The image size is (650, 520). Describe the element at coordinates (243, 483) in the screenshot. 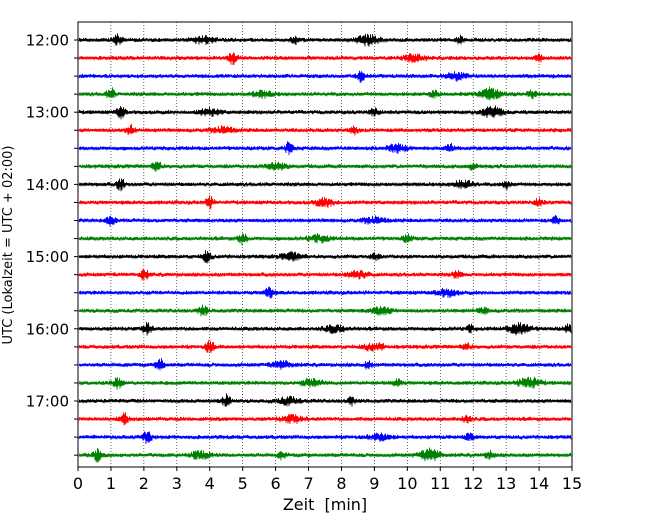

I see `x-tick-label: 5` at that location.